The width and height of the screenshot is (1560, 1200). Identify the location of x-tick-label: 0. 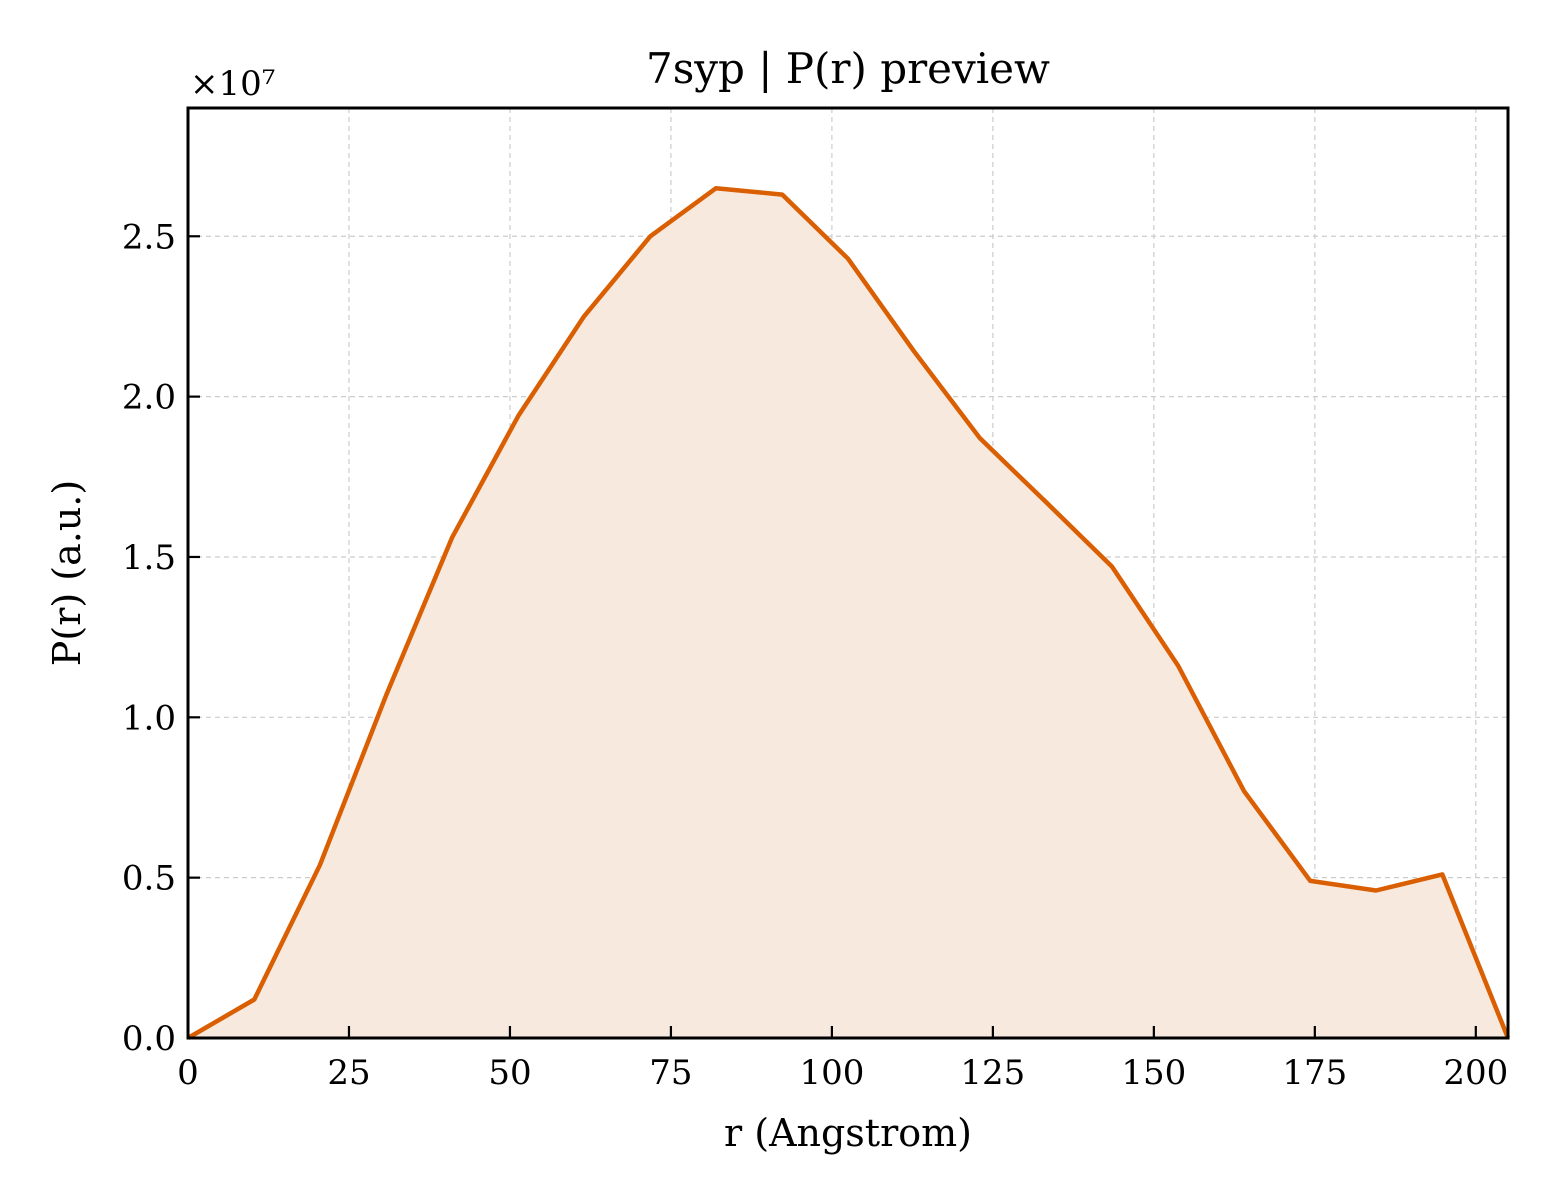
(188, 1073).